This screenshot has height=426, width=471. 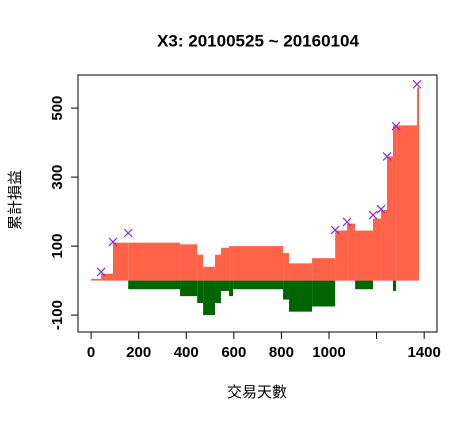 What do you see at coordinates (57, 246) in the screenshot?
I see `y-tick-label: 100` at bounding box center [57, 246].